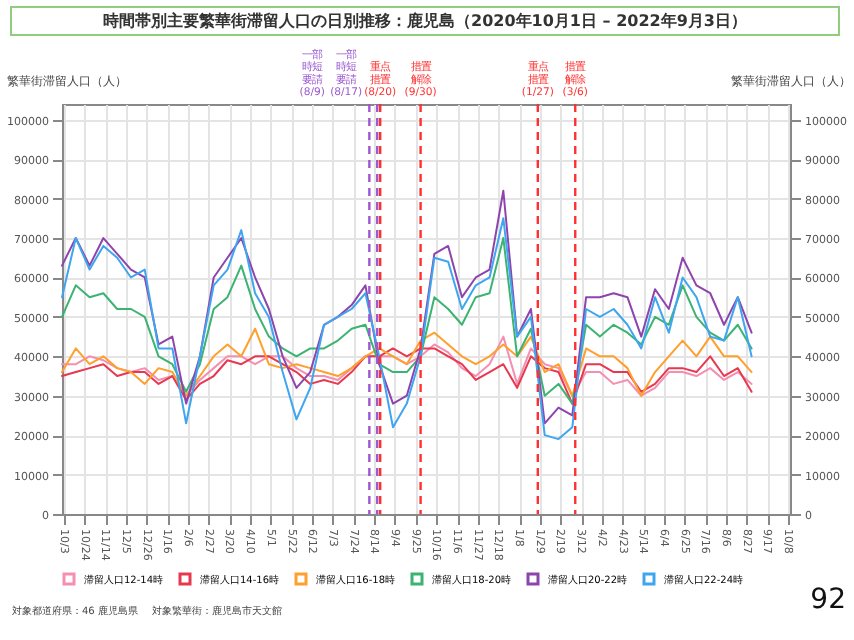 The width and height of the screenshot is (854, 640). What do you see at coordinates (407, 376) in the screenshot?
I see `line-series` at bounding box center [407, 376].